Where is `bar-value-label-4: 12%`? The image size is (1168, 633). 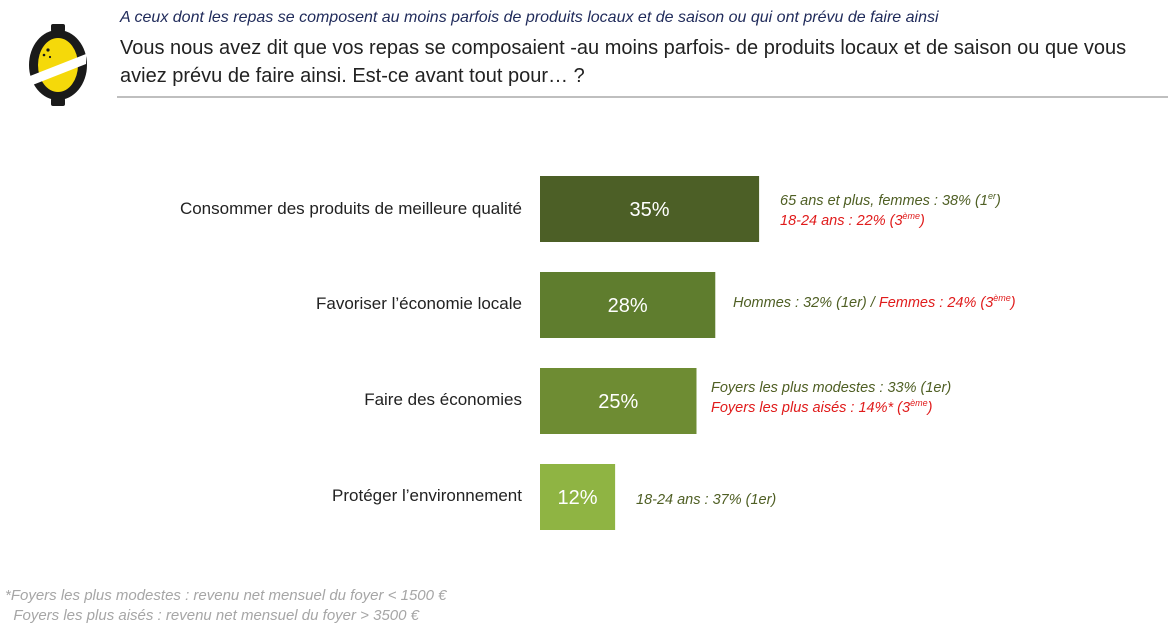
bar-value-label-4: 12% is located at coordinates (578, 498).